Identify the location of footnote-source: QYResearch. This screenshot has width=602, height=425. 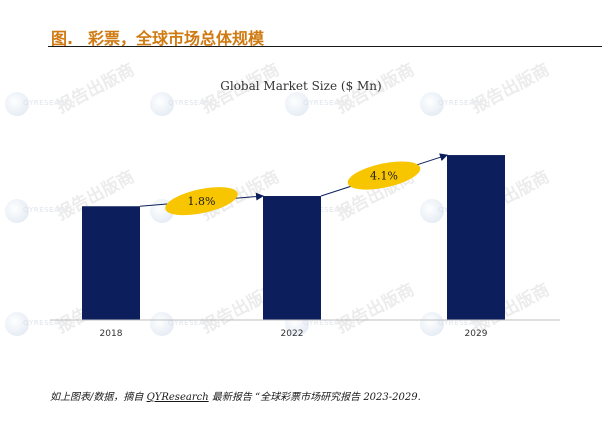
(177, 397).